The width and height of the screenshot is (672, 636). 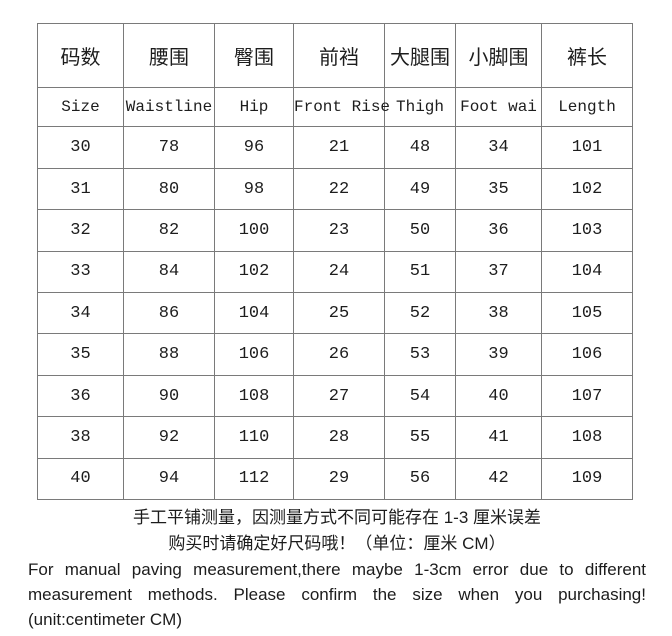 What do you see at coordinates (254, 107) in the screenshot?
I see `column-header-en: Hip` at bounding box center [254, 107].